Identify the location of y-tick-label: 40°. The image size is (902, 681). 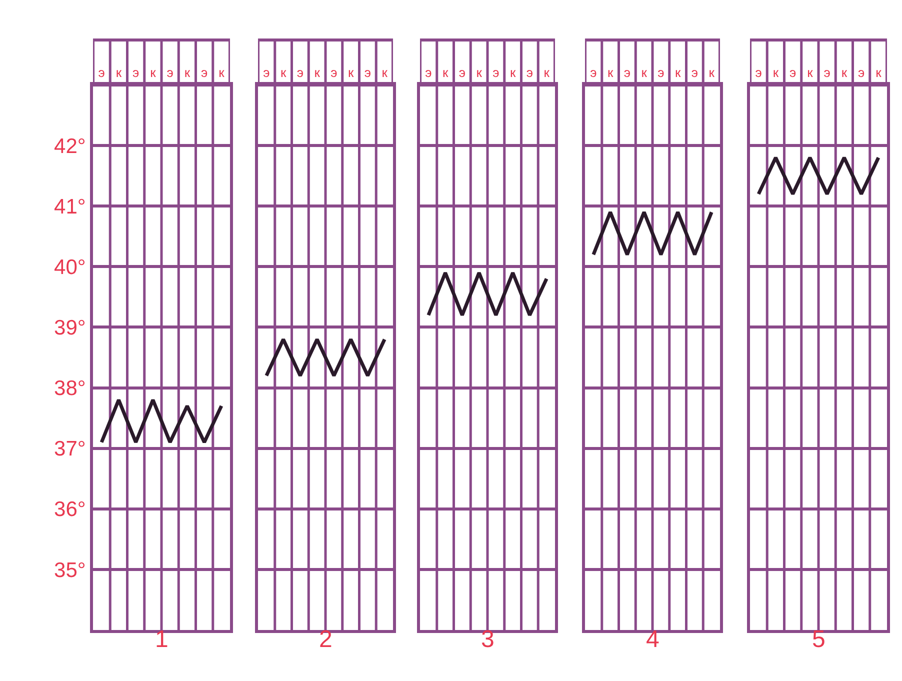
(70, 268).